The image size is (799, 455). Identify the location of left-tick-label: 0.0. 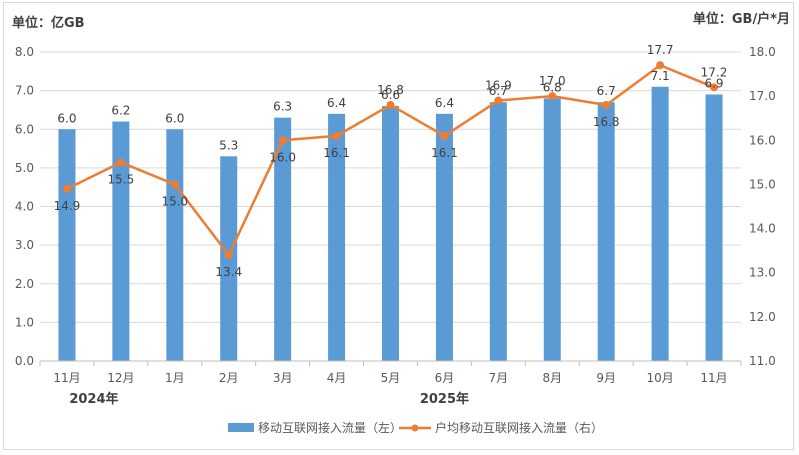
(24, 361).